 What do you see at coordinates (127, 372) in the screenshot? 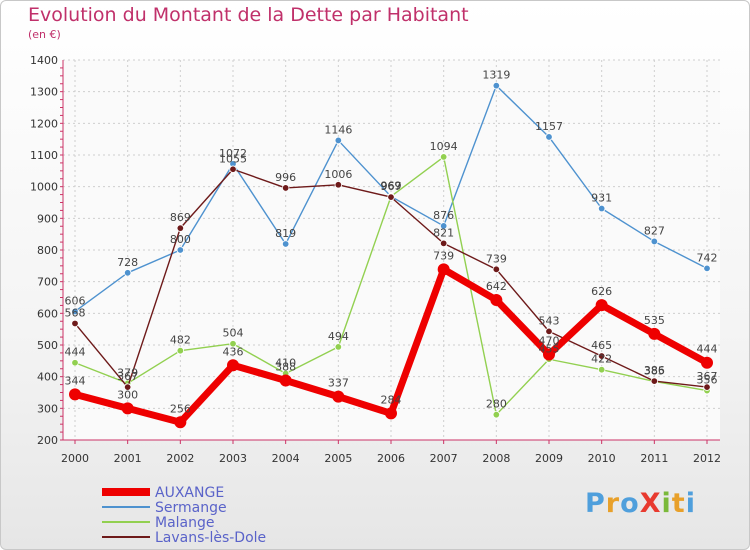
I see `data-label: 379` at bounding box center [127, 372].